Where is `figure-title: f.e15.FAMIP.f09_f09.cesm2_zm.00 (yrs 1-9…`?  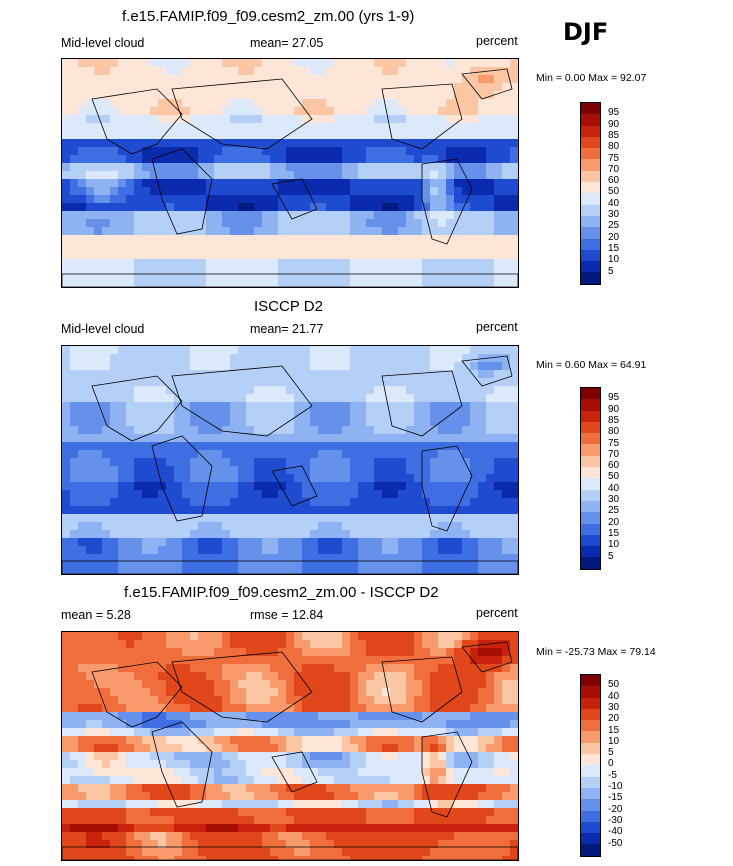
figure-title: f.e15.FAMIP.f09_f09.cesm2_zm.00 (yrs 1-9… is located at coordinates (268, 16).